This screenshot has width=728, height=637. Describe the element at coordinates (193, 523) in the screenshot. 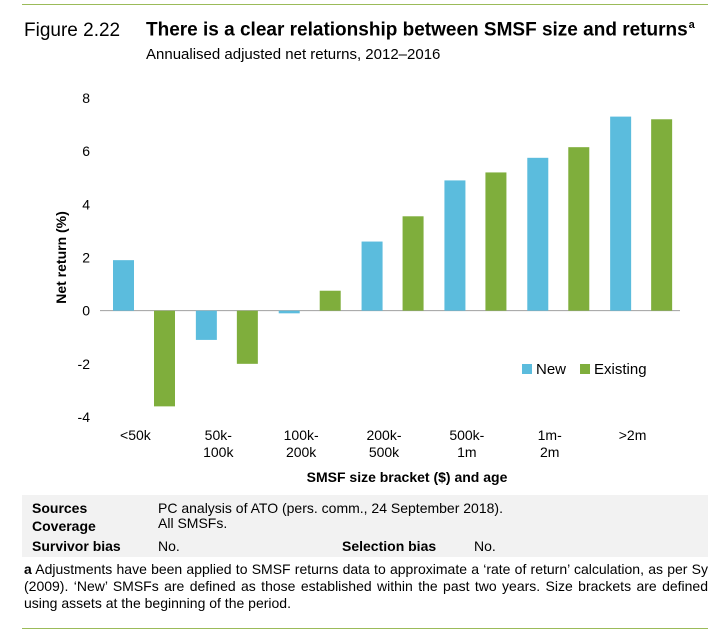

I see `coverage-value: All SMSFs.` at that location.